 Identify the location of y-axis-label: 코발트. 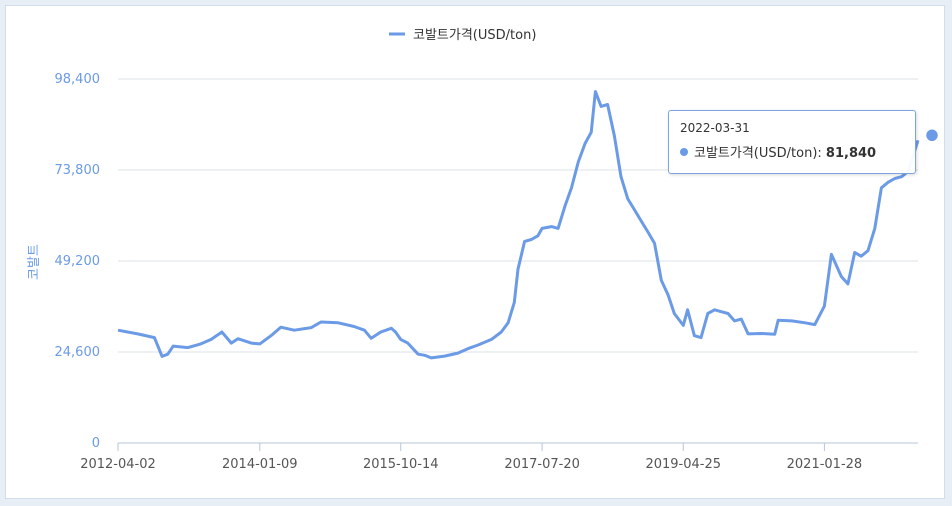
(34, 262).